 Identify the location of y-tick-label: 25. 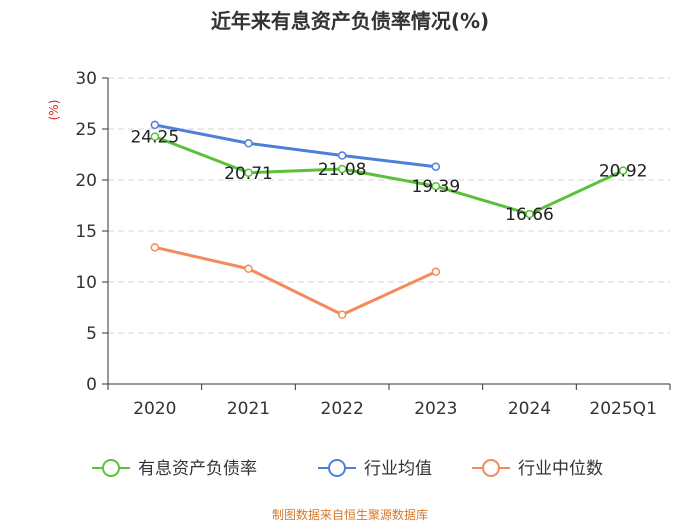
(86, 130).